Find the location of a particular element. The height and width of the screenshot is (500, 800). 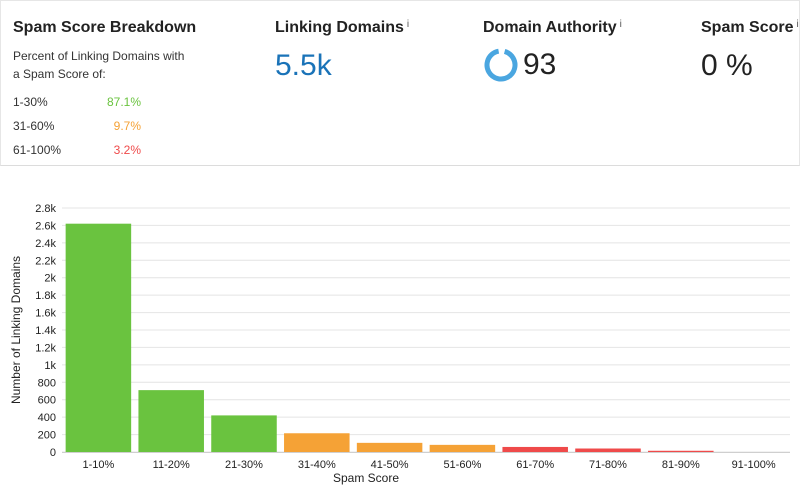

linking-domains-label-text: Linking Domains is located at coordinates (339, 27).